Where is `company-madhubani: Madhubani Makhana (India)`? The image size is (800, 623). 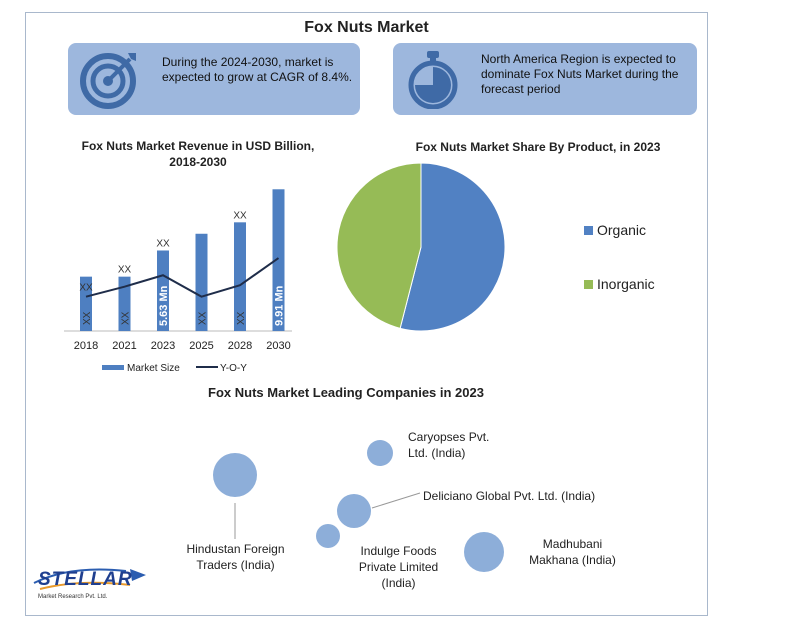
company-madhubani: Madhubani Makhana (India) is located at coordinates (572, 552).